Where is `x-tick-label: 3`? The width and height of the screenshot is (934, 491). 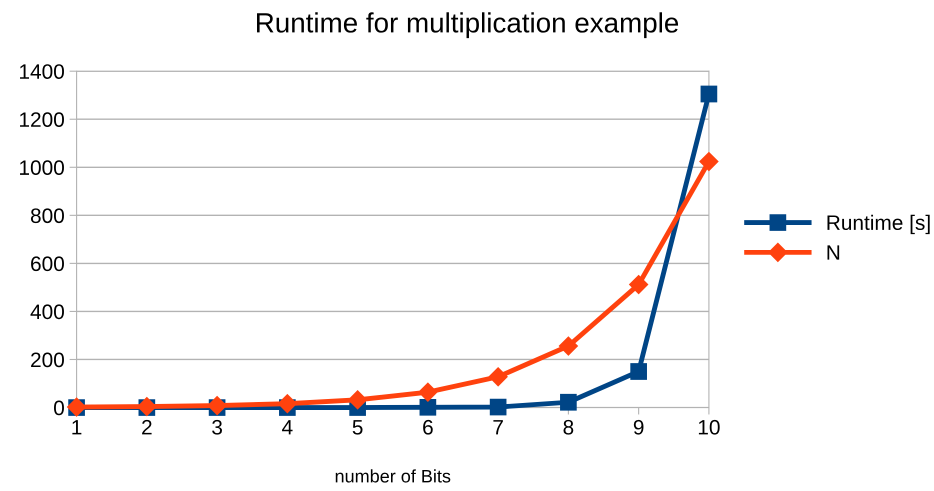
x-tick-label: 3 is located at coordinates (217, 427).